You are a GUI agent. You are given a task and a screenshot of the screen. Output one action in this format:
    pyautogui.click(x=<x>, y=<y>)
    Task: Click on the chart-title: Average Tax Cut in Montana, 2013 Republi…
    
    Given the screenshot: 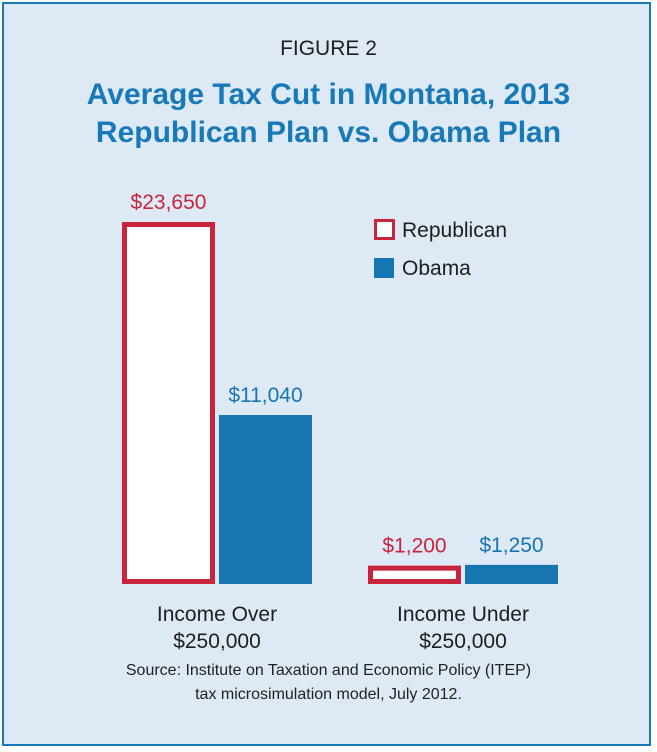 What is the action you would take?
    pyautogui.click(x=328, y=114)
    